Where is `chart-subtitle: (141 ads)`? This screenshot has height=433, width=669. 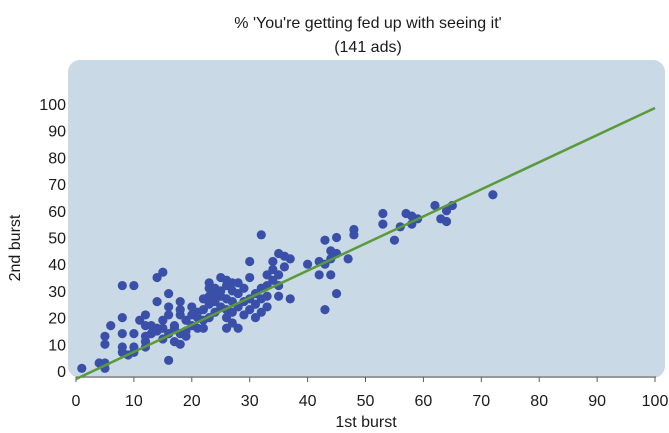
chart-subtitle: (141 ads) is located at coordinates (368, 47).